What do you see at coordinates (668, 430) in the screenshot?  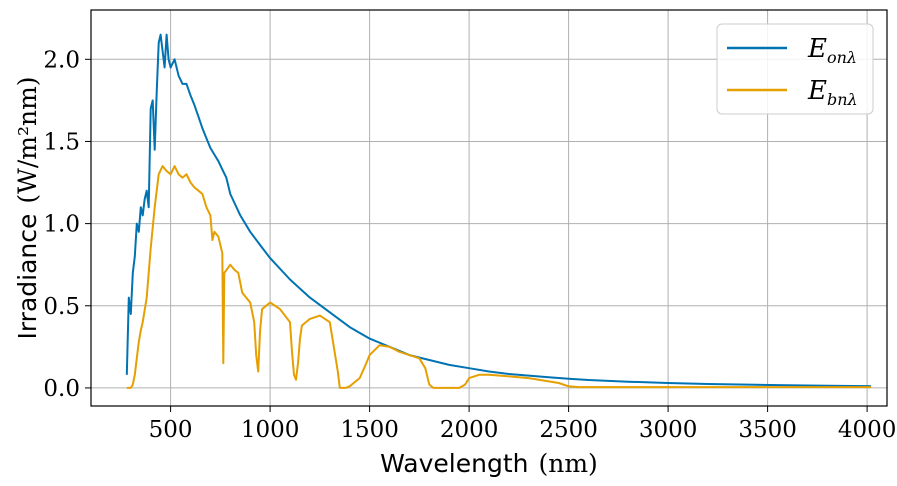 I see `x-tick-label: 3000` at bounding box center [668, 430].